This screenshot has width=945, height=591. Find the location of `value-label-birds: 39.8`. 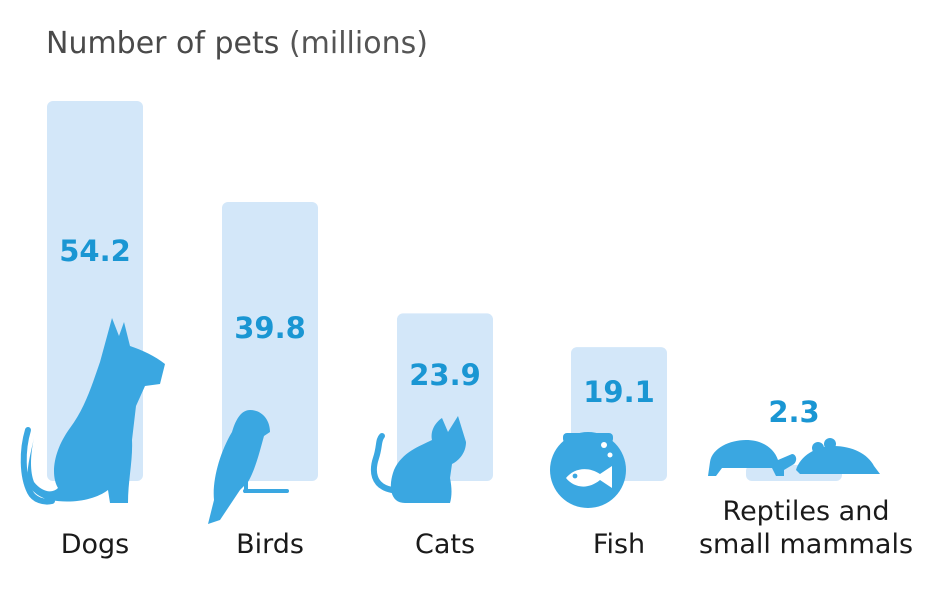

value-label-birds: 39.8 is located at coordinates (270, 328).